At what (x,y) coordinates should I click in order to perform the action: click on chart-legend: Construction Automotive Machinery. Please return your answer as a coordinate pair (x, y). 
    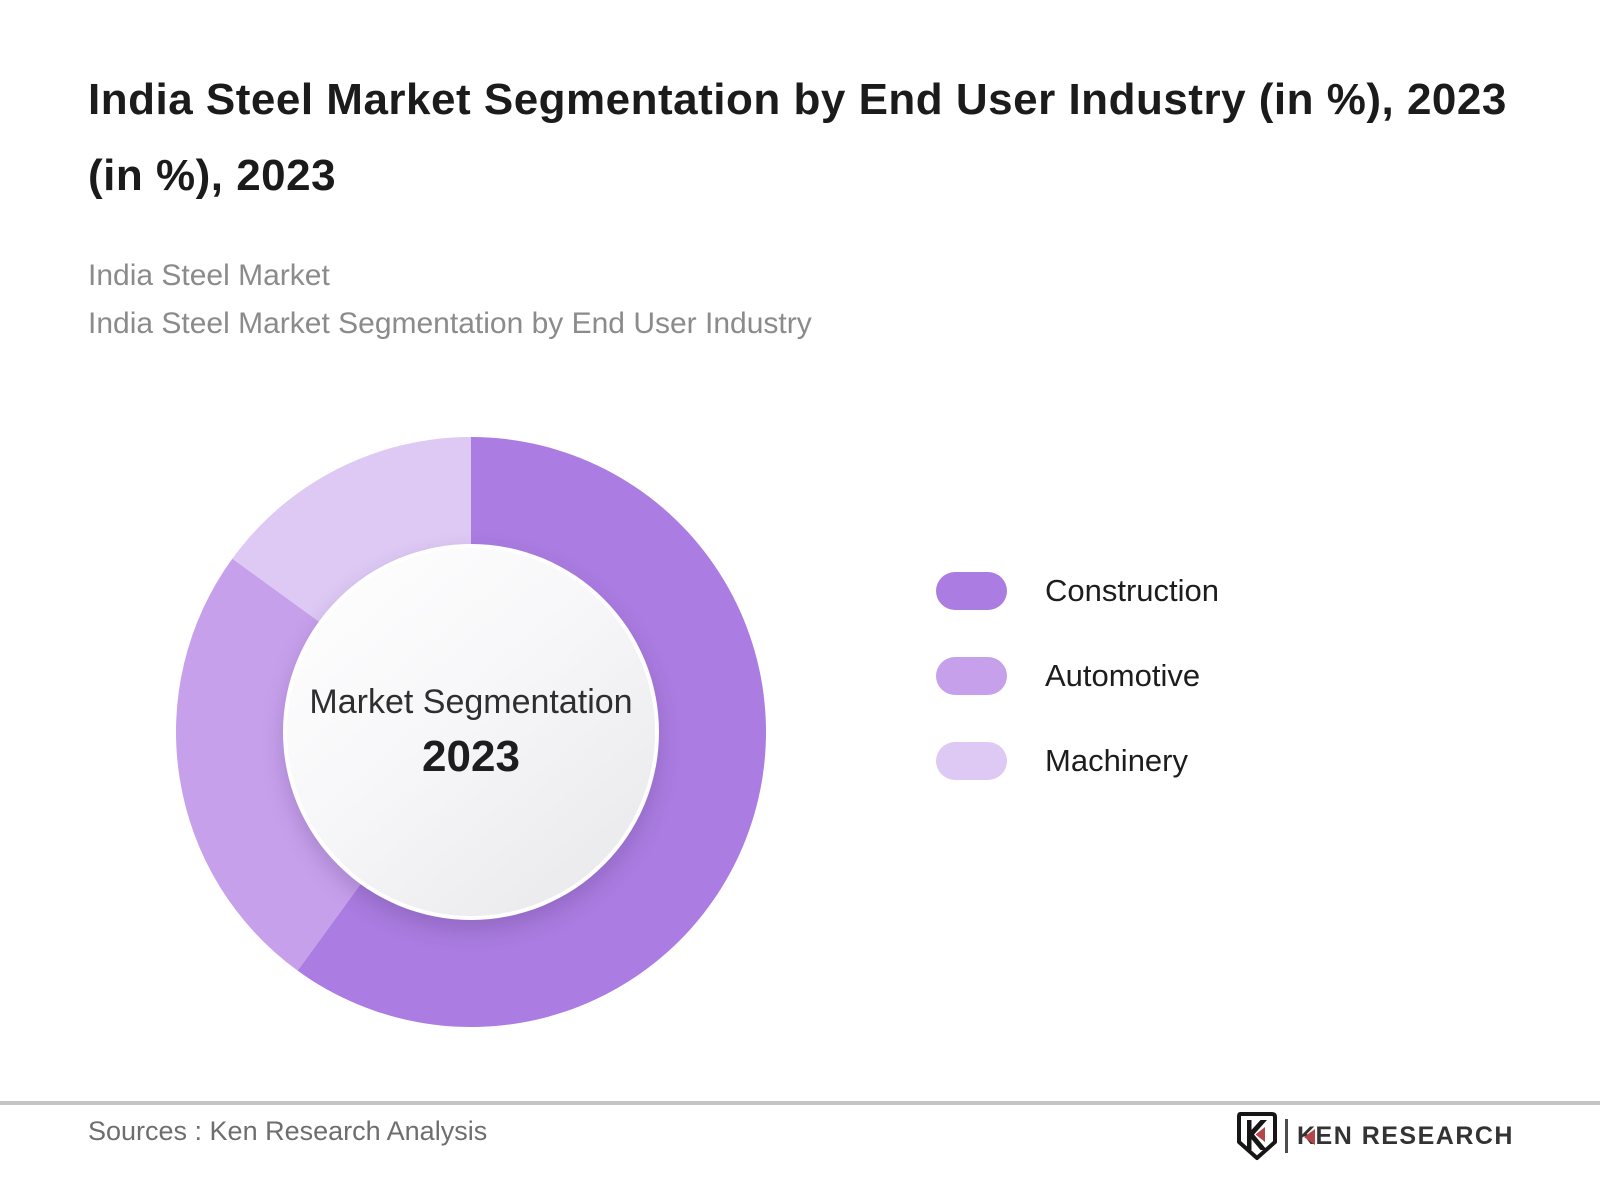
    Looking at the image, I should click on (1077, 676).